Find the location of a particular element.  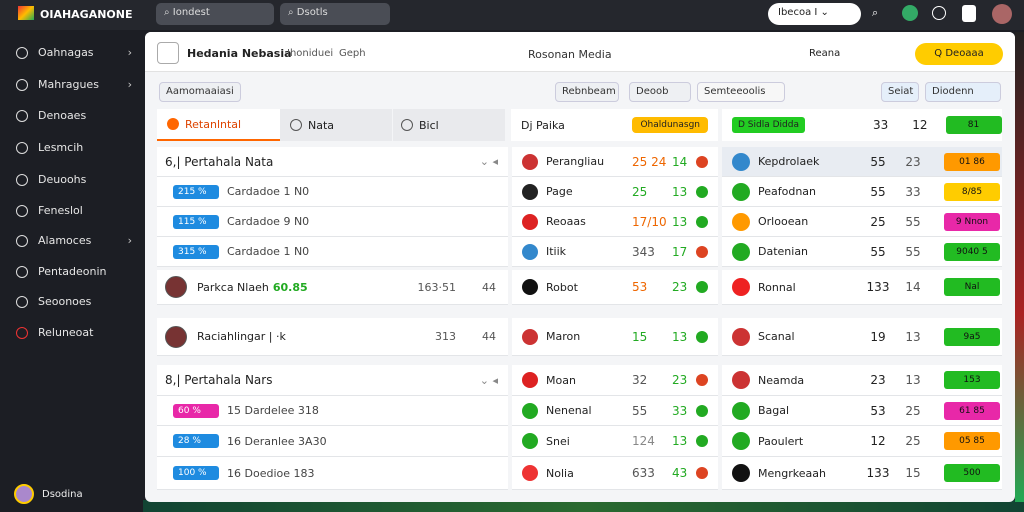

row-num: 44 is located at coordinates (489, 336).